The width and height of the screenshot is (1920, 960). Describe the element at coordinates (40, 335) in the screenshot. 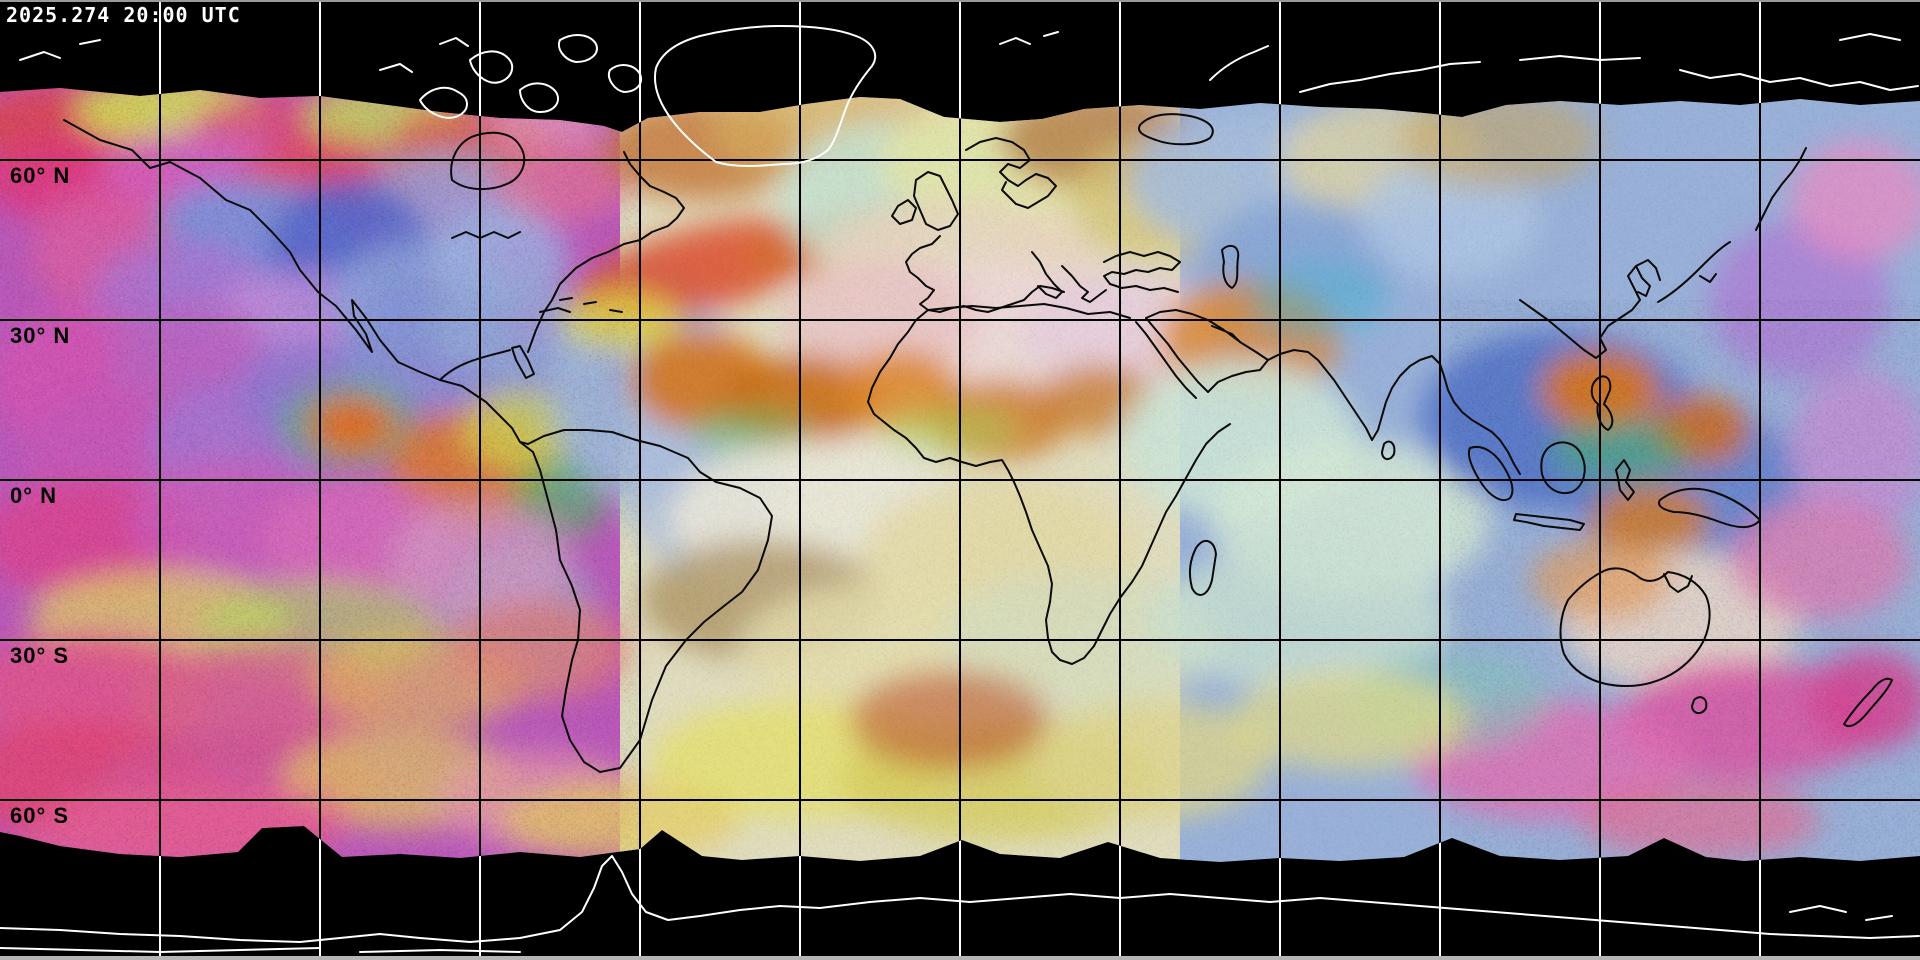

I see `latitude-label-30n: 30° N` at that location.